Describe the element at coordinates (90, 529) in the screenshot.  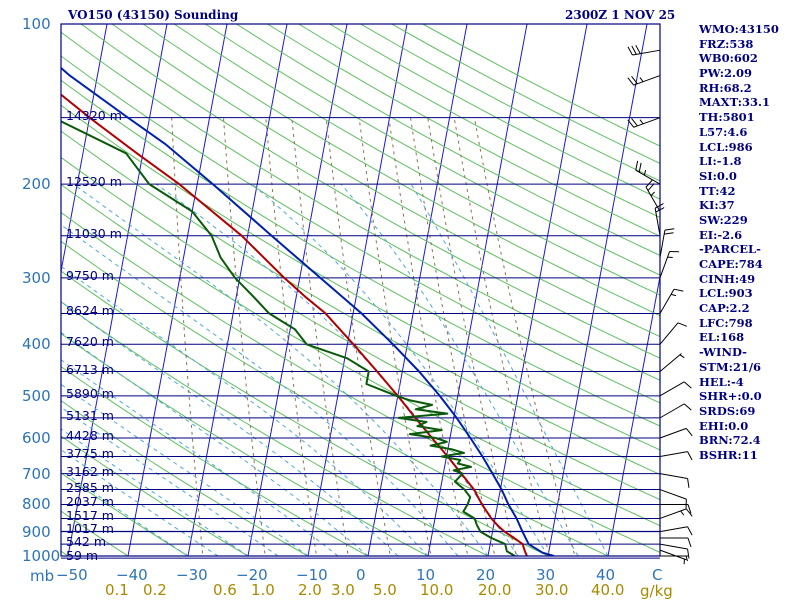
I see `height-label: 1017 m` at that location.